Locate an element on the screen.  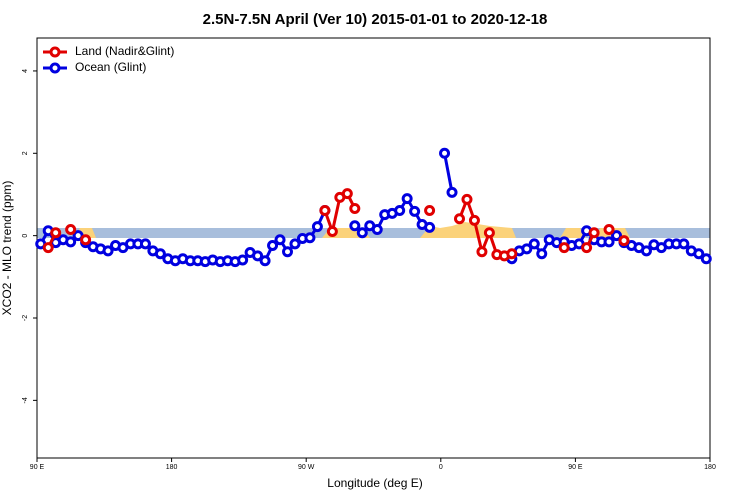
y-tick-label: 2 is located at coordinates (25, 153).